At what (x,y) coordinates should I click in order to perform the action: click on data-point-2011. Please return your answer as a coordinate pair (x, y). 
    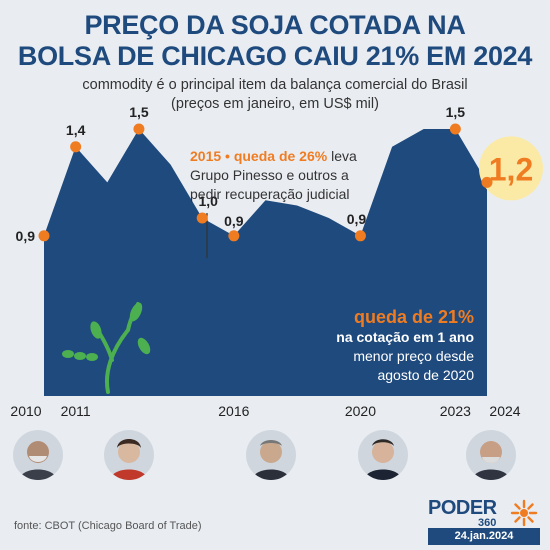
    Looking at the image, I should click on (76, 147).